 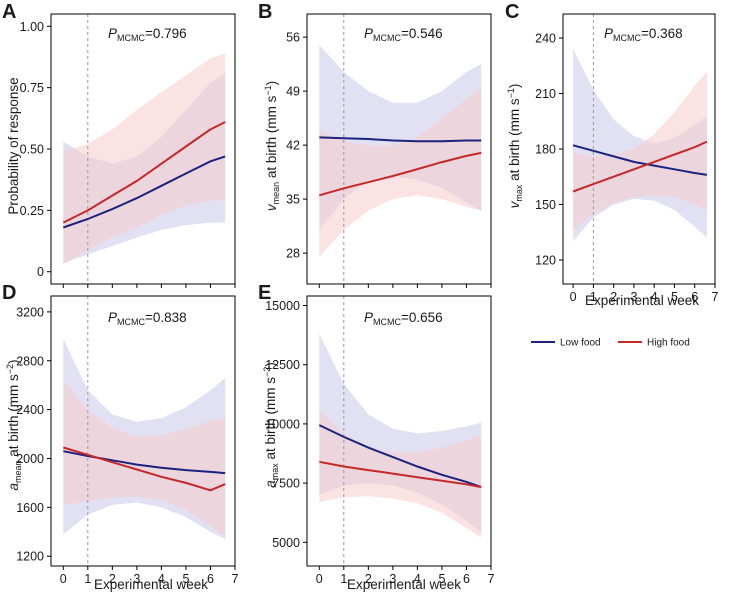 What do you see at coordinates (545, 39) in the screenshot?
I see `y-tick-label: 240` at bounding box center [545, 39].